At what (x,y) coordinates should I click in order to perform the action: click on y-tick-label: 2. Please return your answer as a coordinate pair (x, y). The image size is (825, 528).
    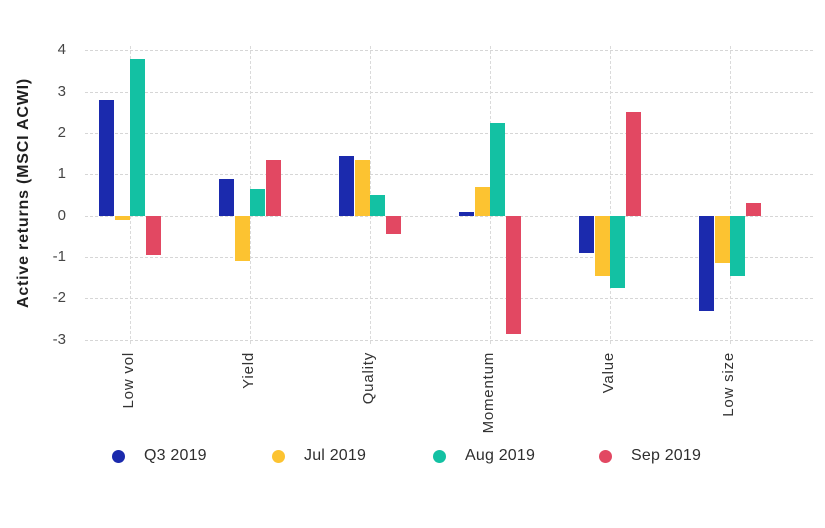
    Looking at the image, I should click on (61, 133).